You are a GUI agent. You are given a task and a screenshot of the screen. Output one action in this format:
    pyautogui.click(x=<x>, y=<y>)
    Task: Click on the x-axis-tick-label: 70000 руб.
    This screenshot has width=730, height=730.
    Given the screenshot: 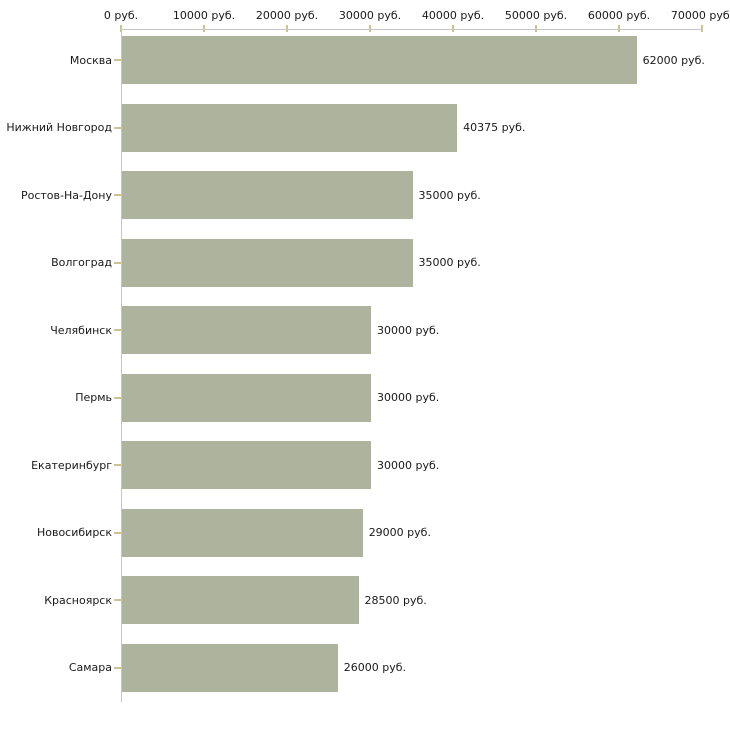 What is the action you would take?
    pyautogui.click(x=700, y=15)
    